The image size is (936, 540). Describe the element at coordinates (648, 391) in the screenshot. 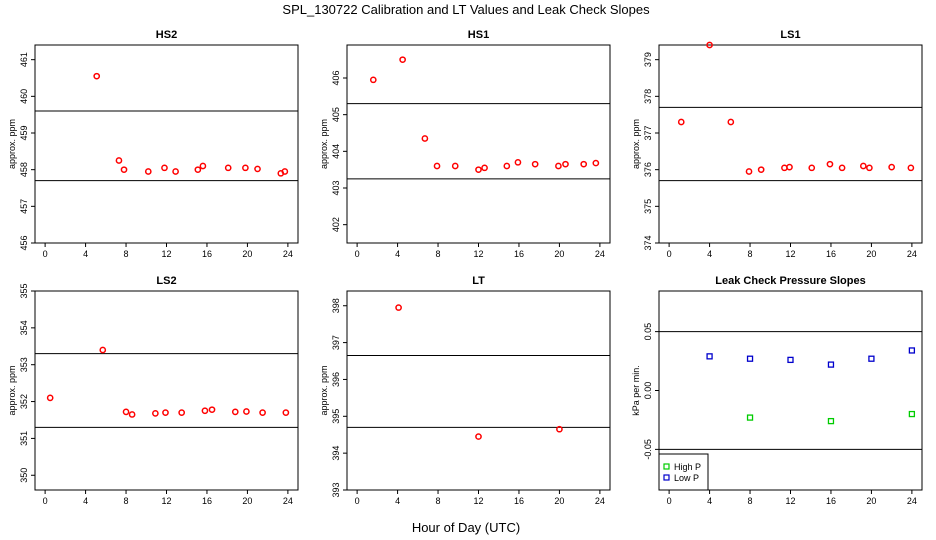

I see `y-tick-label: 0.00` at that location.